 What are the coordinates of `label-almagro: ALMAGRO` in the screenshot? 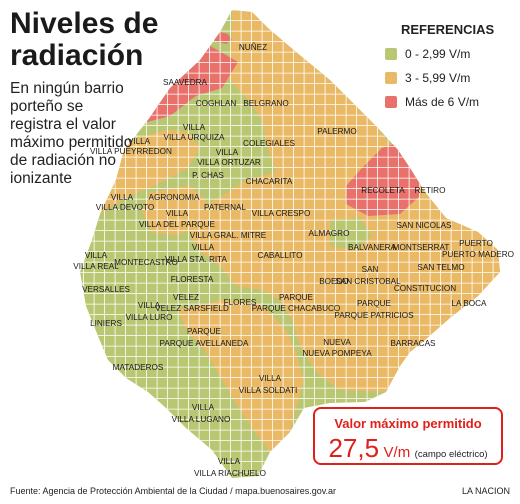 It's located at (329, 233).